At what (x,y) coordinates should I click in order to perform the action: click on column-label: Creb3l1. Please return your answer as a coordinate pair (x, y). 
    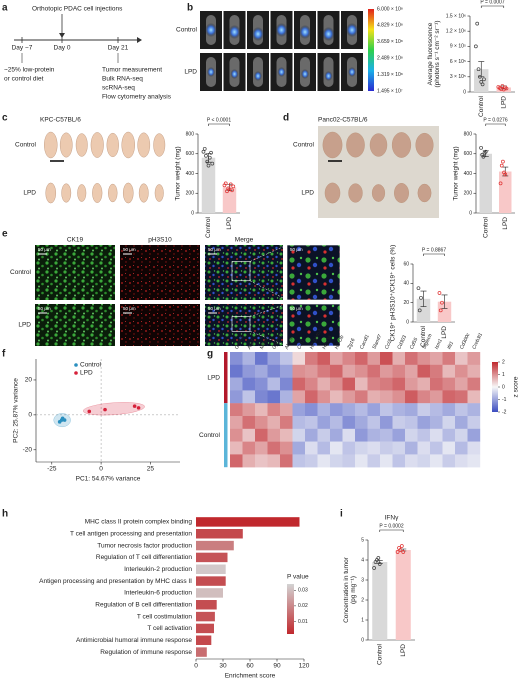
    Looking at the image, I should click on (477, 341).